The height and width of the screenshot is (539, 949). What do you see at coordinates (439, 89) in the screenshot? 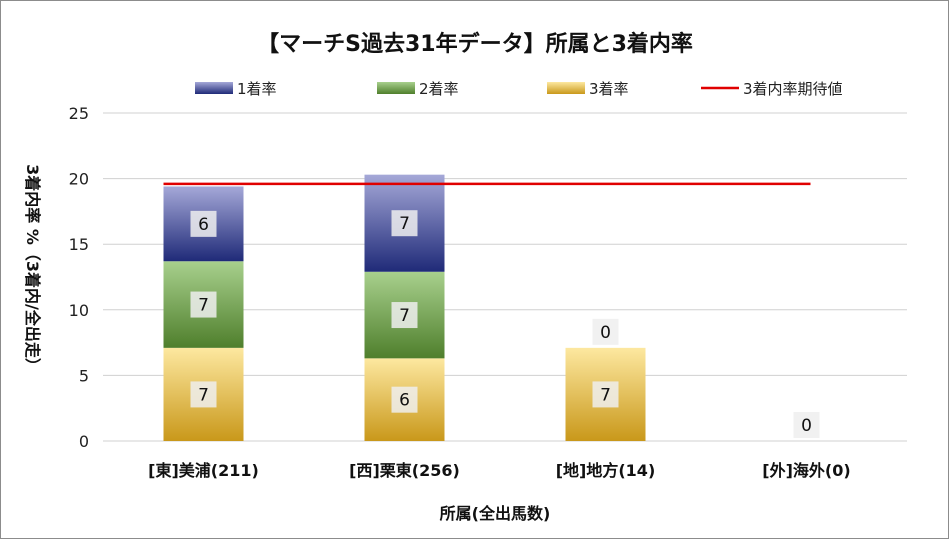
I see `legend-label: 2着率` at bounding box center [439, 89].